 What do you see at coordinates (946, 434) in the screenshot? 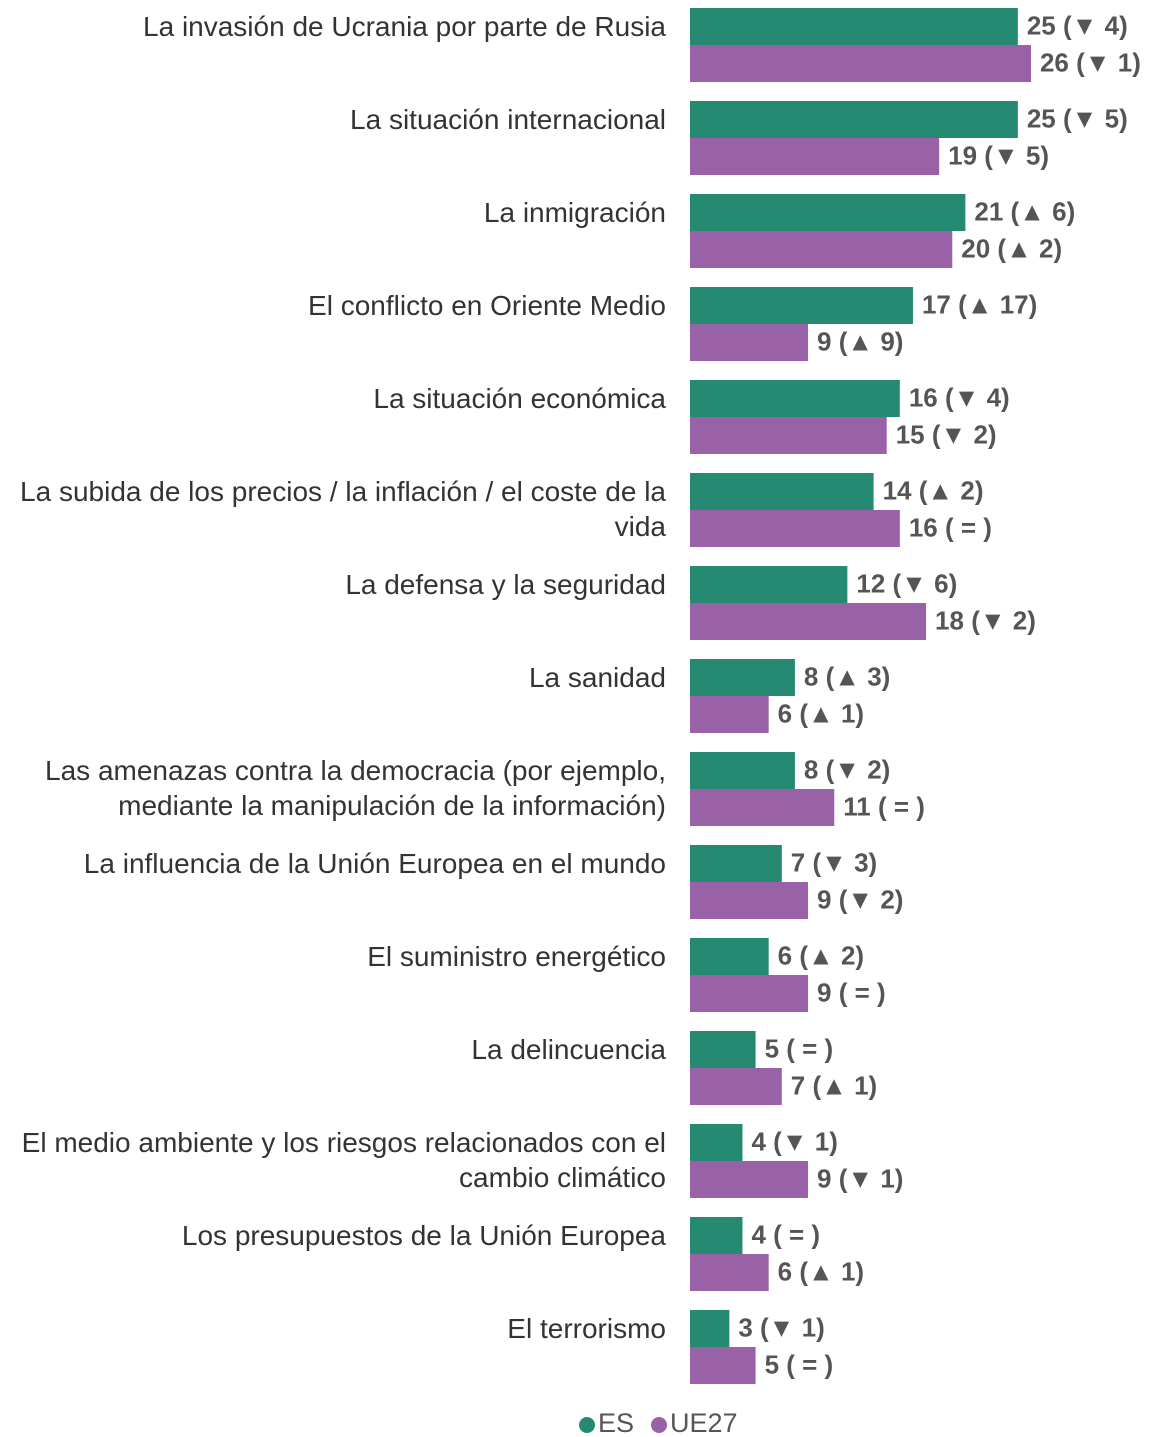
I see `value-label: 15 (▼ 2)` at bounding box center [946, 434].